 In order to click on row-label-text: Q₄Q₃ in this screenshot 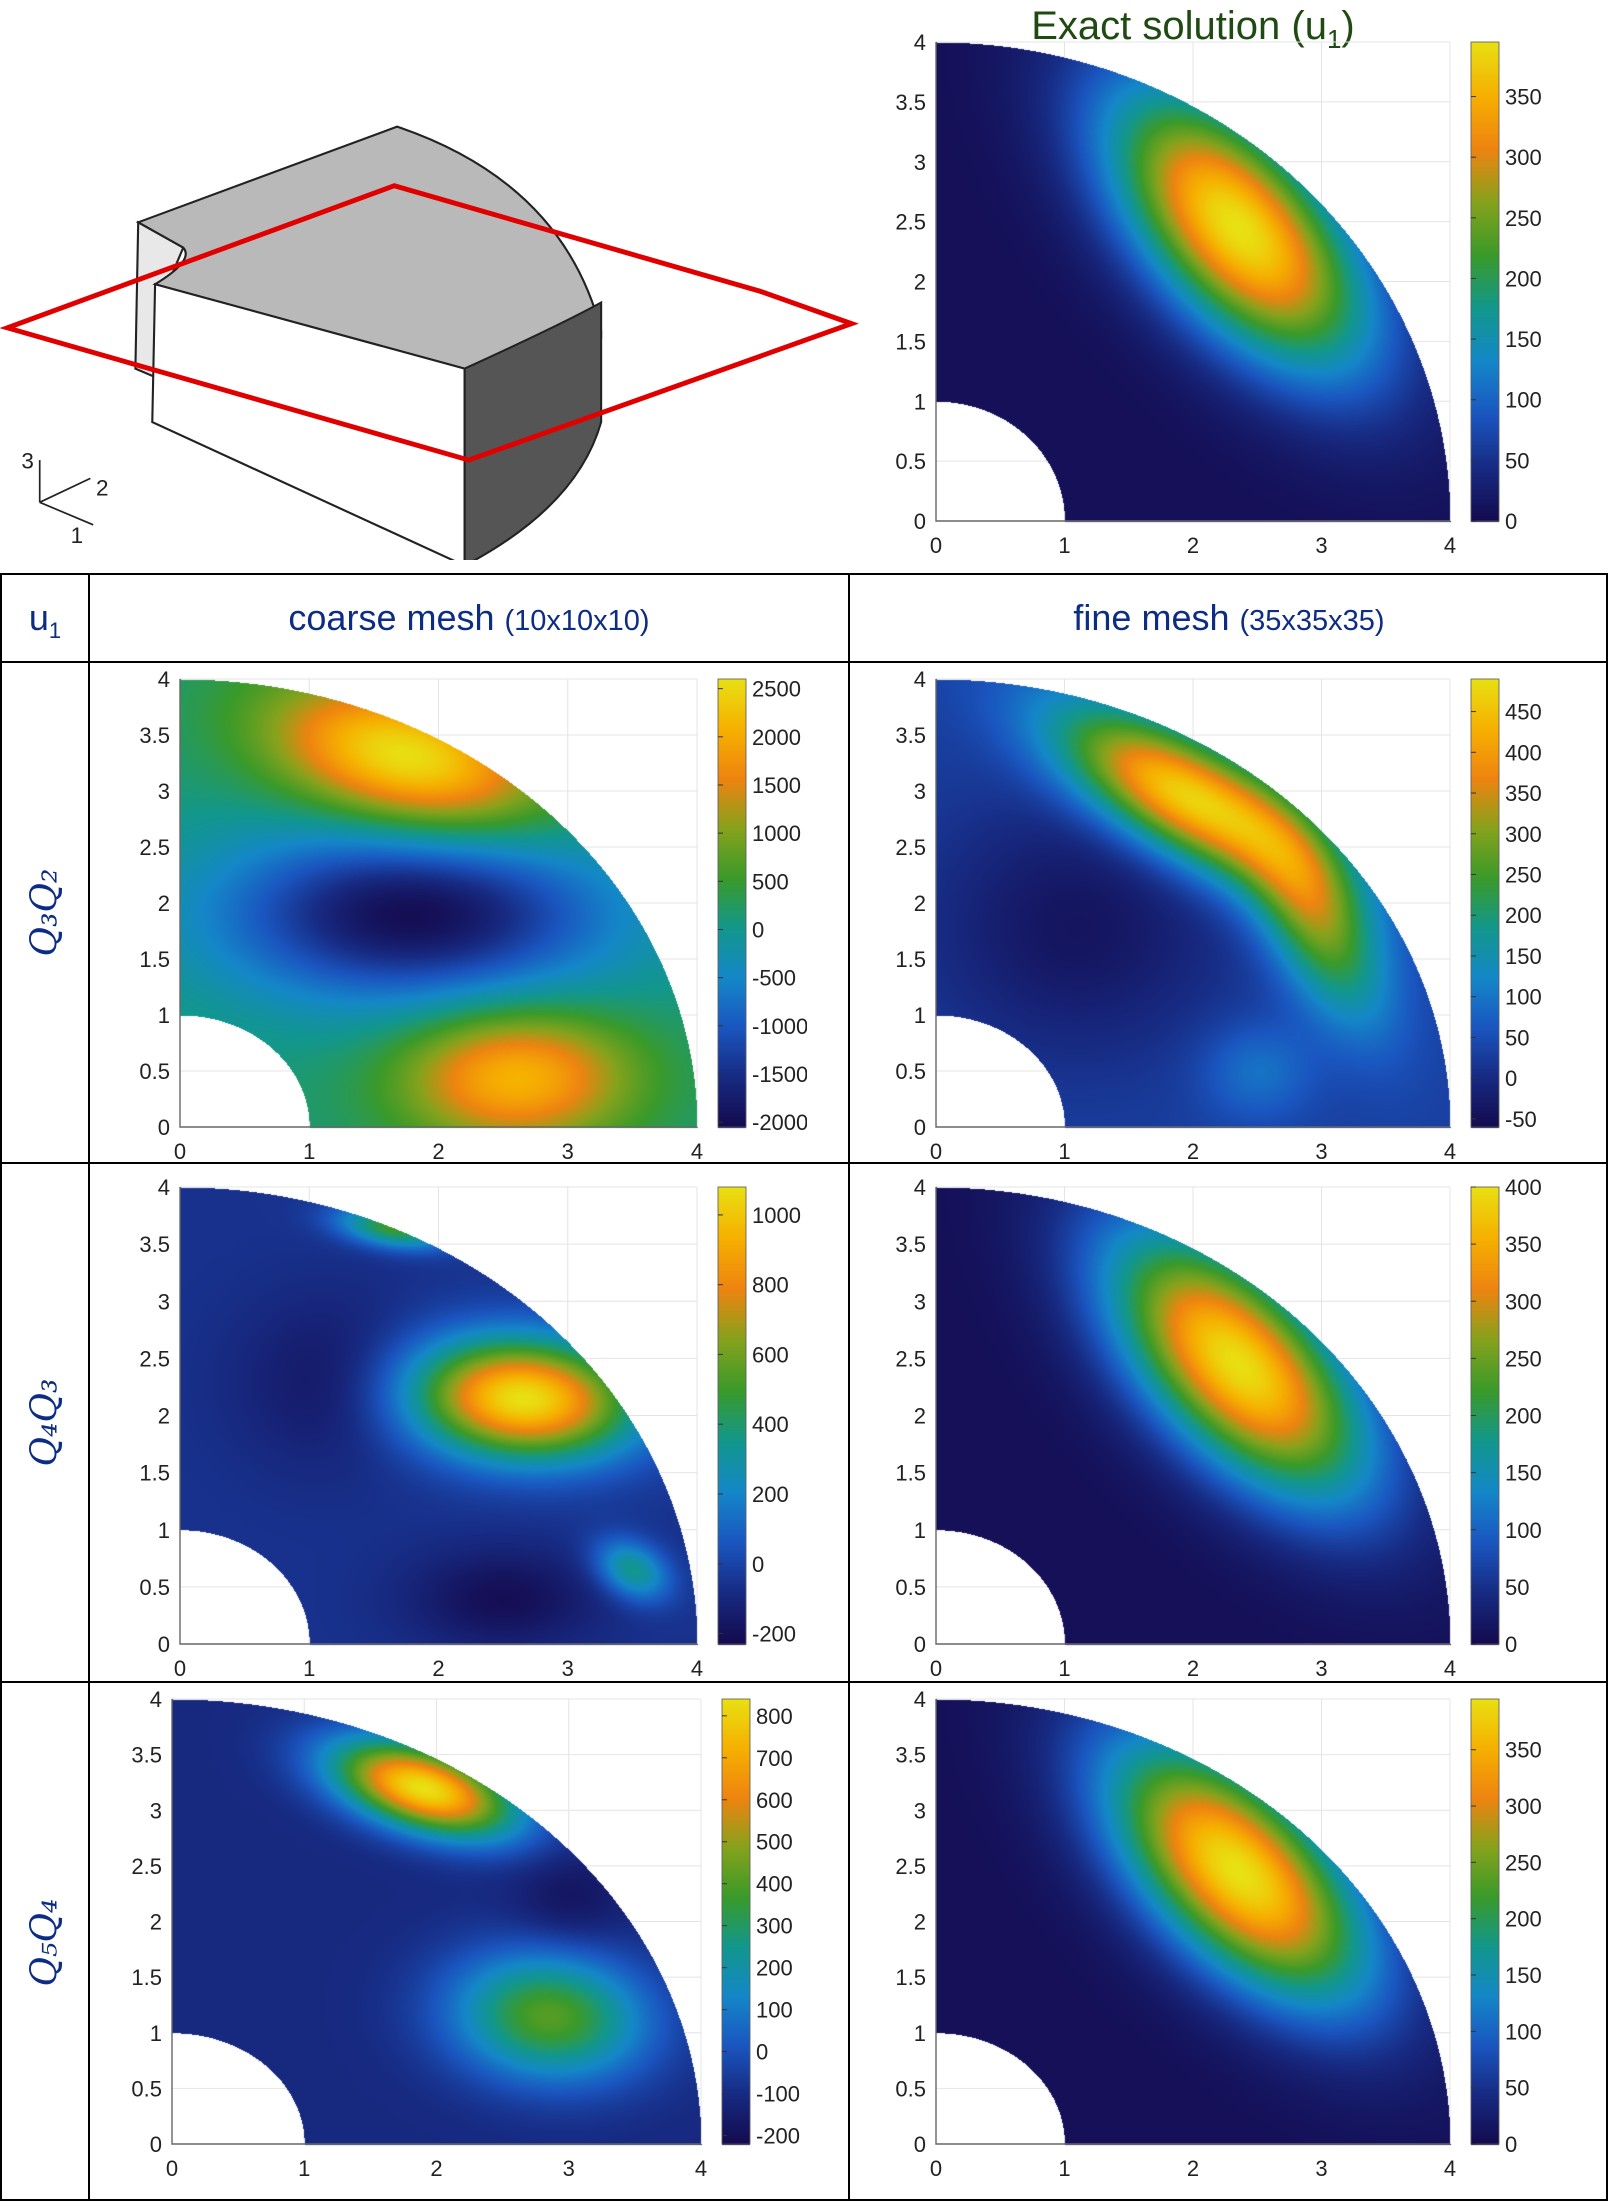, I will do `click(45, 1422)`.